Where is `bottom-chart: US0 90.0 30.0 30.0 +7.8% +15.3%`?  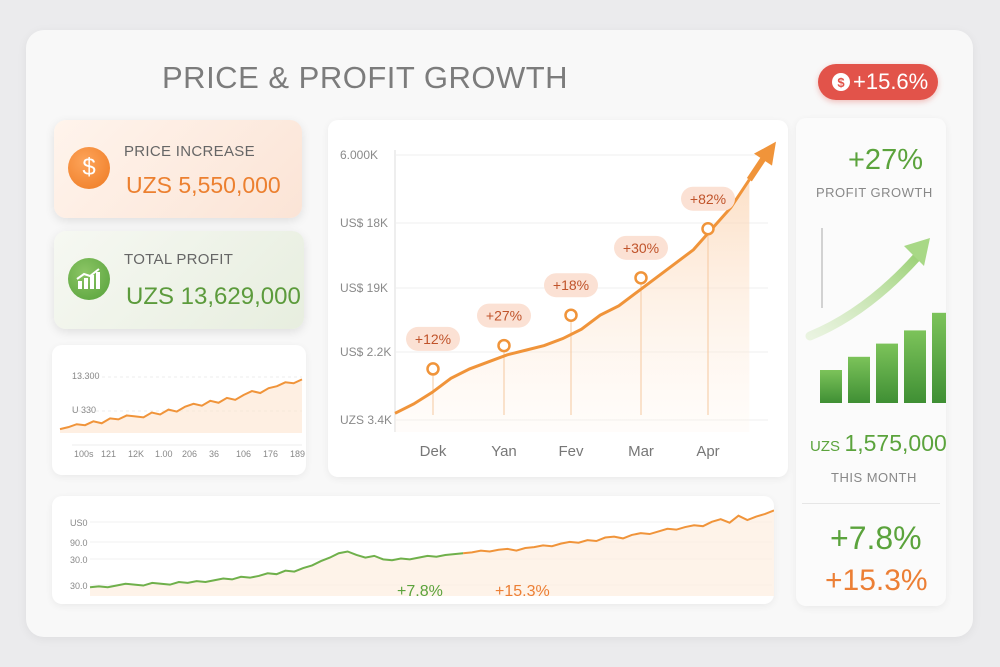 bottom-chart: US0 90.0 30.0 30.0 +7.8% +15.3% is located at coordinates (422, 554).